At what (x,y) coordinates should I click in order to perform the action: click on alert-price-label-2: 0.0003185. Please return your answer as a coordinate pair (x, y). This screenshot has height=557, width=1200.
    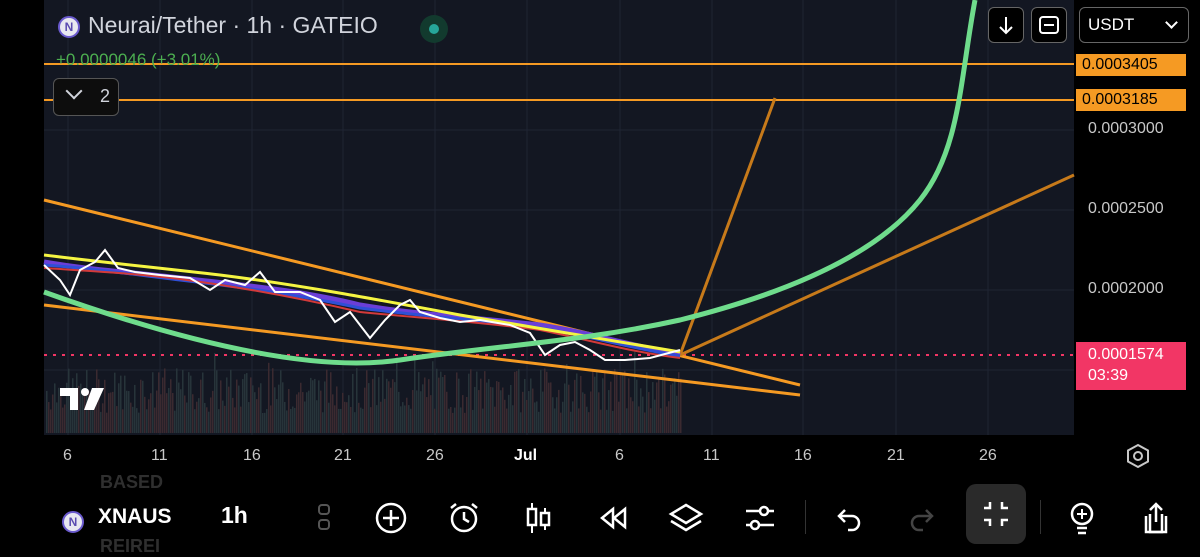
    Looking at the image, I should click on (1131, 100).